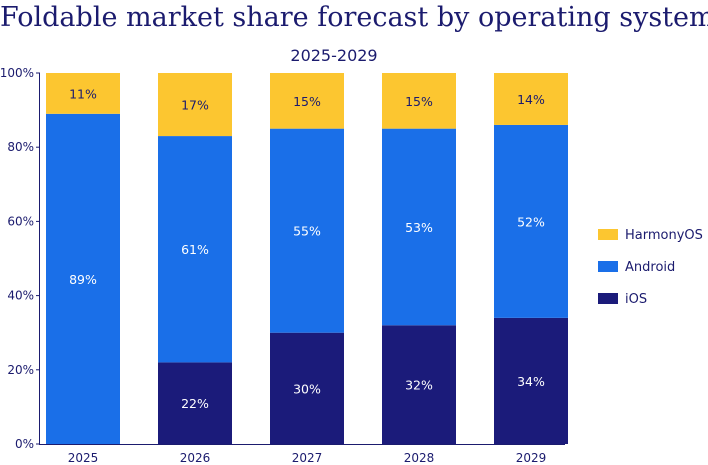 The height and width of the screenshot is (465, 708). I want to click on x-tick-label: 2025, so click(83, 458).